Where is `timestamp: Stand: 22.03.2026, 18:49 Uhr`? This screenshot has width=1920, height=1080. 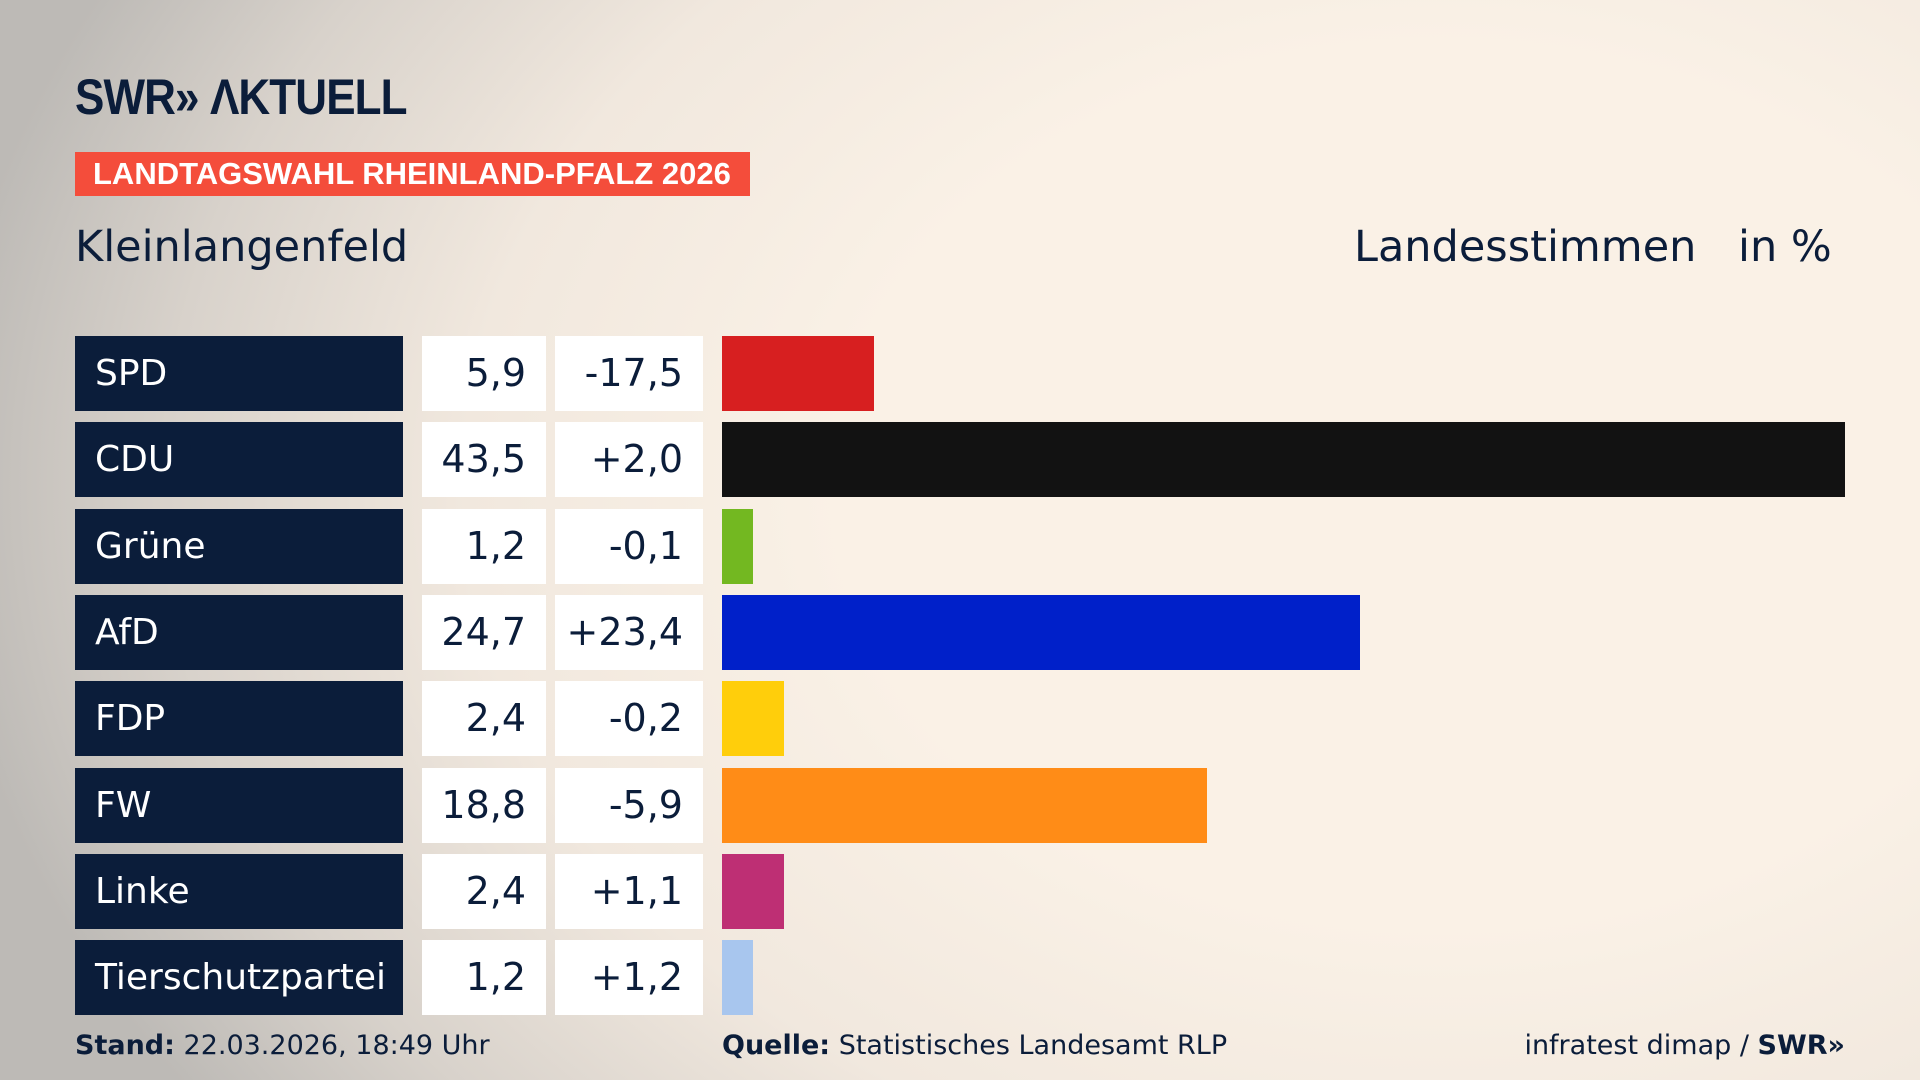
timestamp: Stand: 22.03.2026, 18:49 Uhr is located at coordinates (282, 1045).